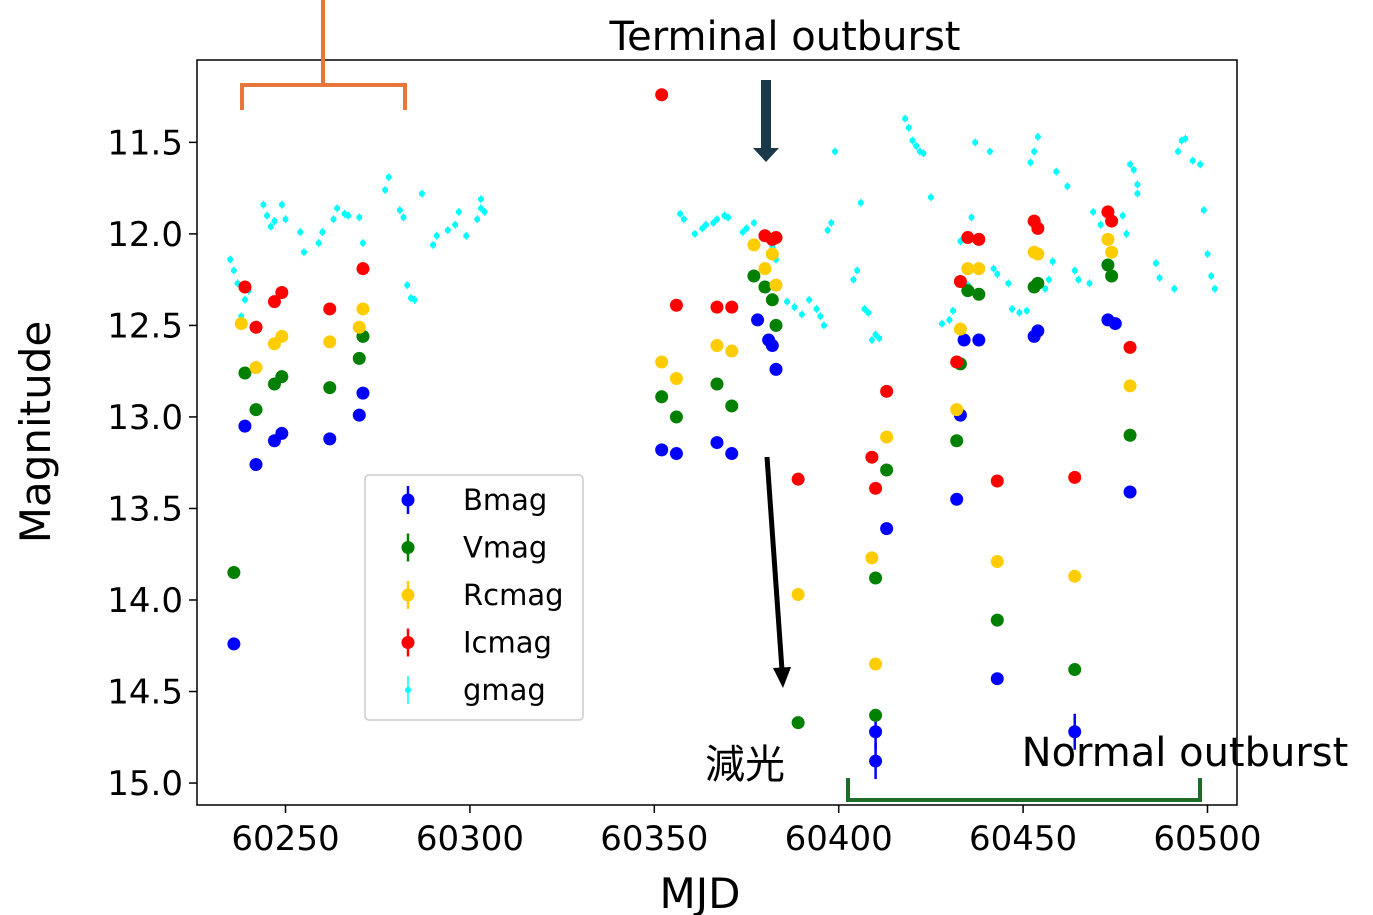 The height and width of the screenshot is (915, 1373). Describe the element at coordinates (1185, 753) in the screenshot. I see `normal-outburst-label: Normal outburst` at that location.